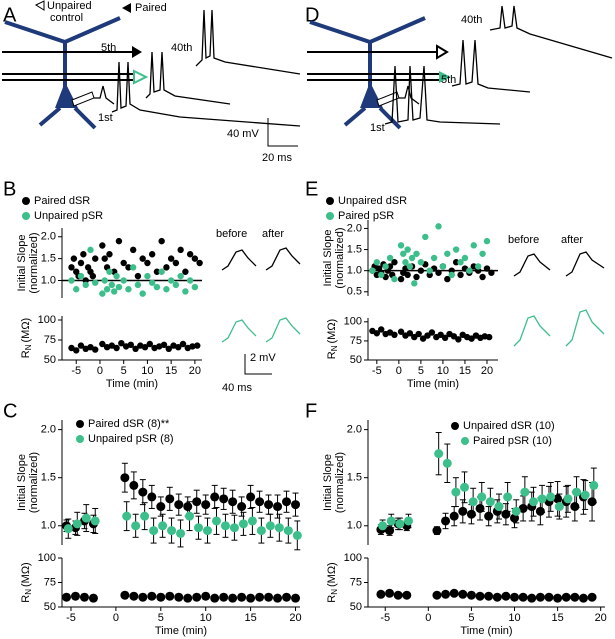  I want to click on y-tick-label: 100, so click(47, 320).